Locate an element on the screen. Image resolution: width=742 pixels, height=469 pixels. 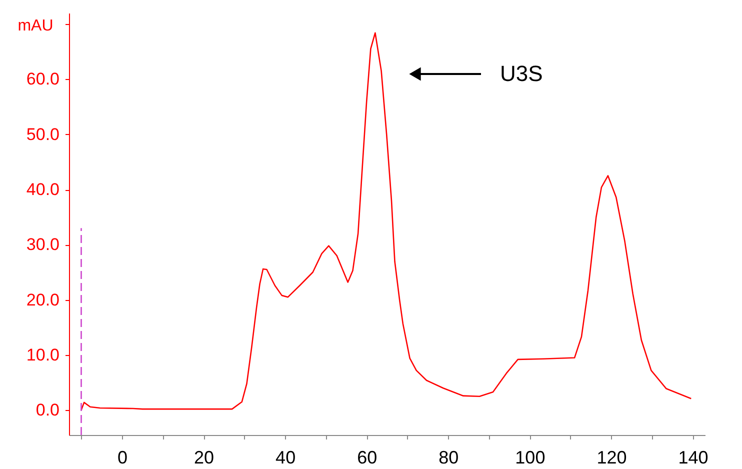
x-tick-label: 20 is located at coordinates (204, 458).